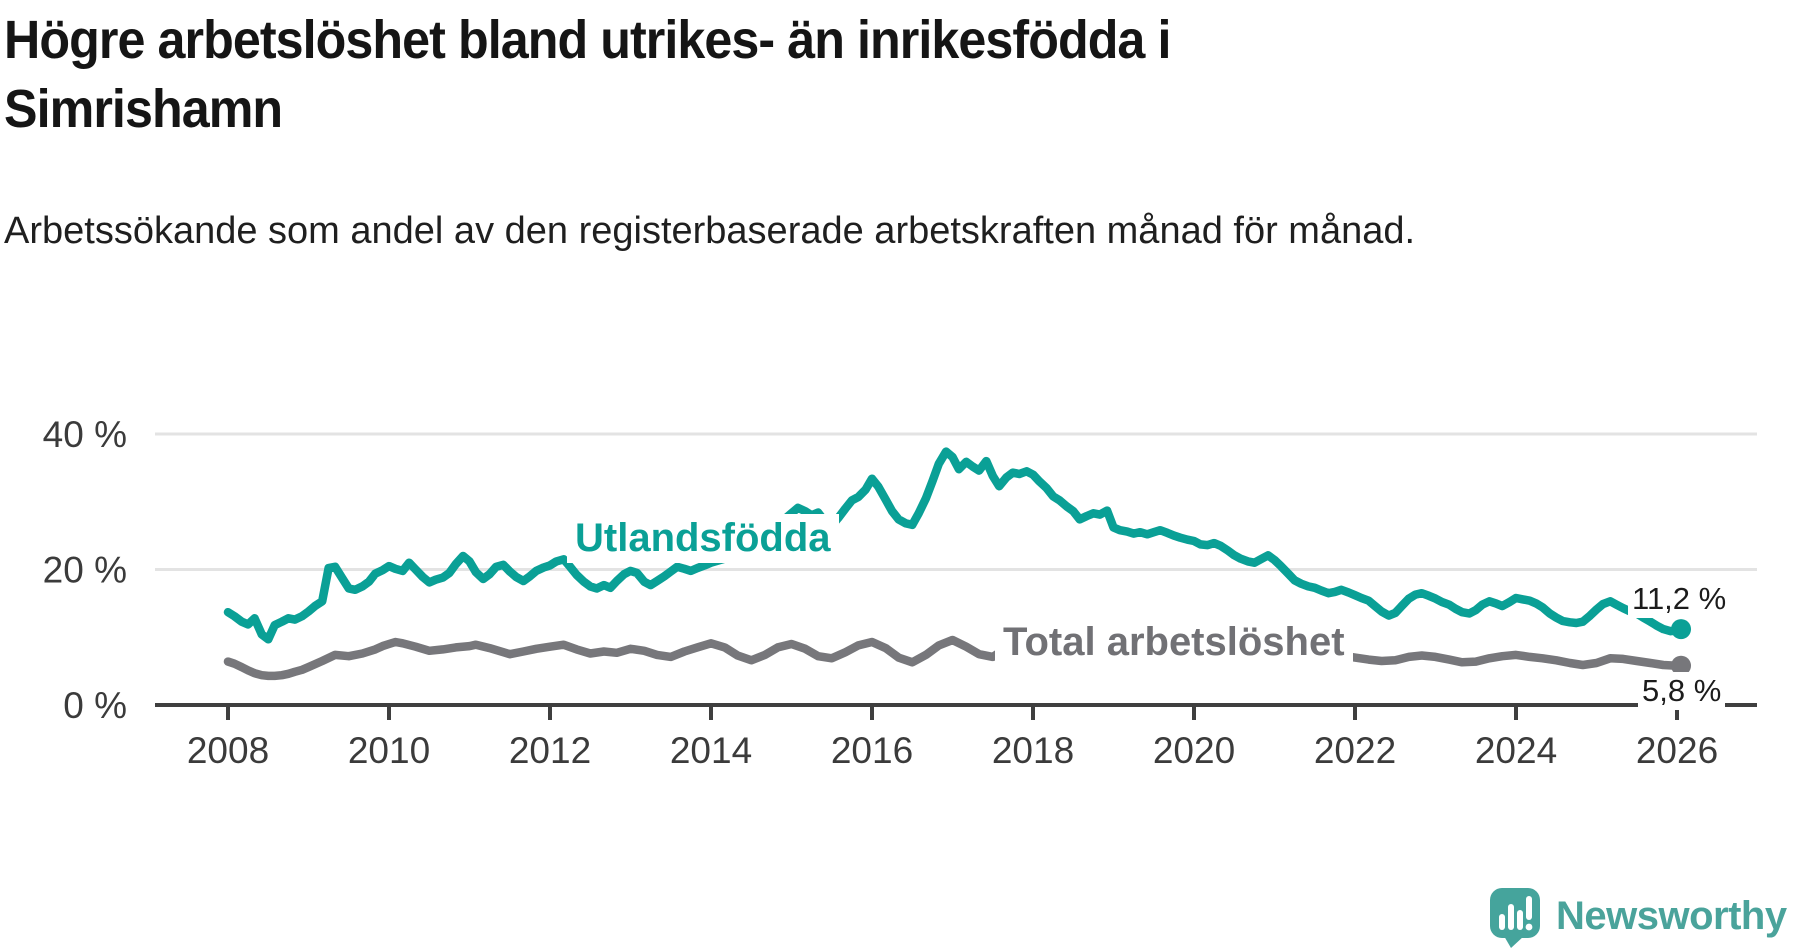  What do you see at coordinates (954, 657) in the screenshot?
I see `line-total-arbetsl-shet` at bounding box center [954, 657].